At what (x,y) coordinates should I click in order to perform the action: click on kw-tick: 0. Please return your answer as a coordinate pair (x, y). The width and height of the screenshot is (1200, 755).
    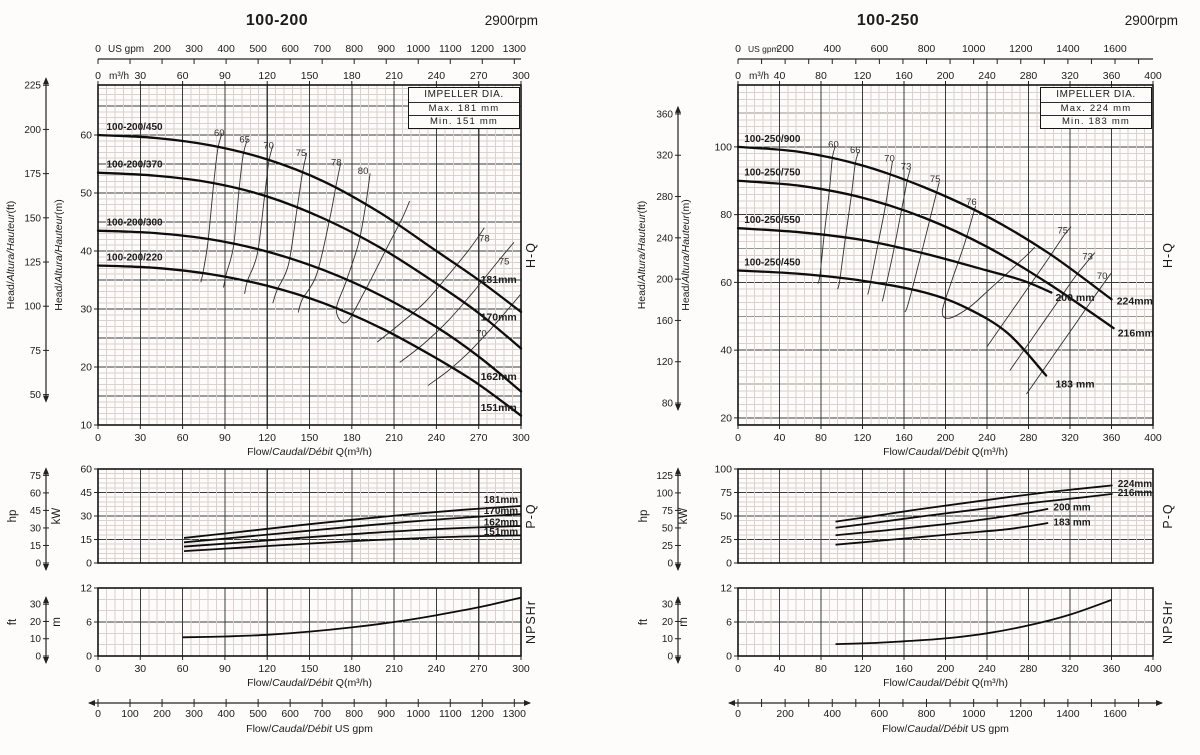
    Looking at the image, I should click on (729, 564).